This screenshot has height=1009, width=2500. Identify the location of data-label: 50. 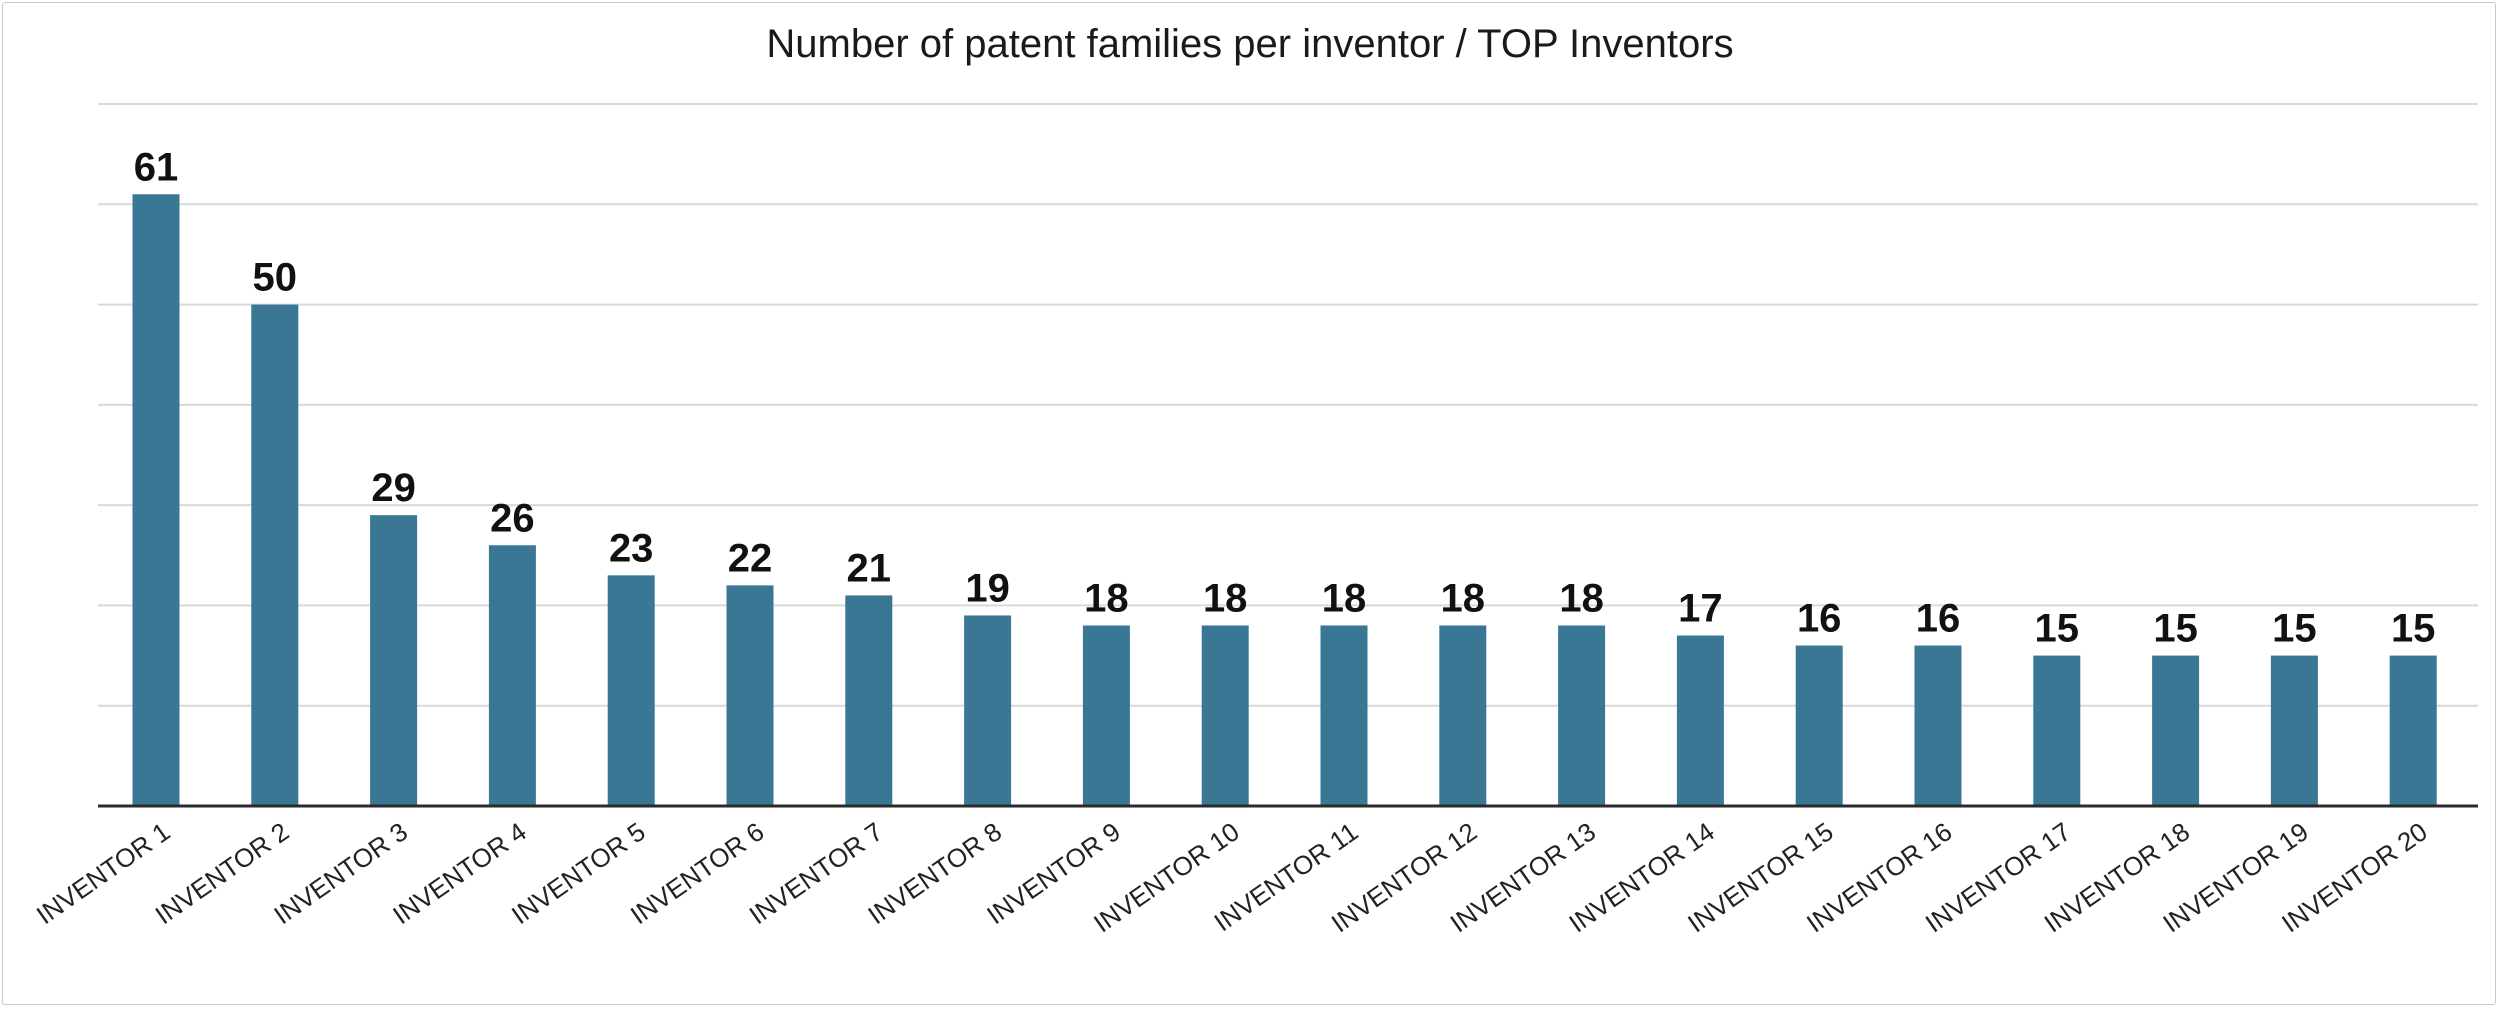
(275, 278).